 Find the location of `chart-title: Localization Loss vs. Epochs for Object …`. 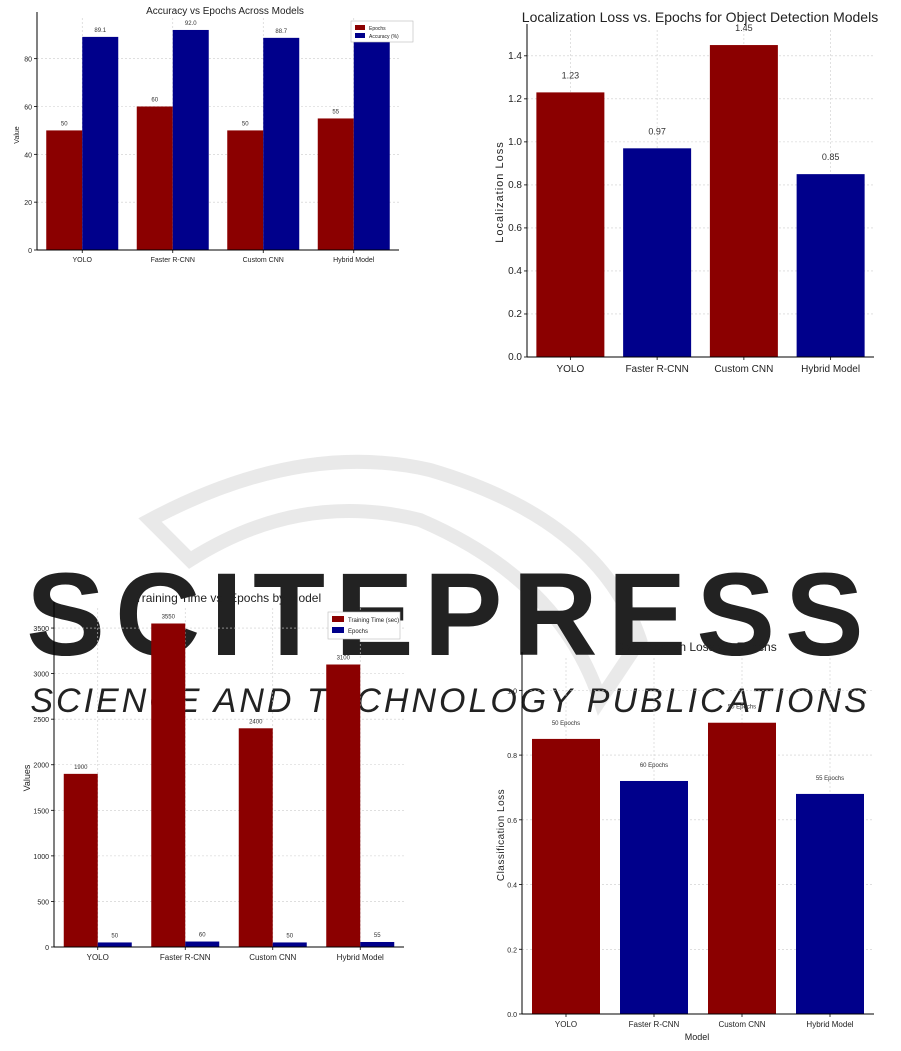

chart-title: Localization Loss vs. Epochs for Object … is located at coordinates (700, 17).